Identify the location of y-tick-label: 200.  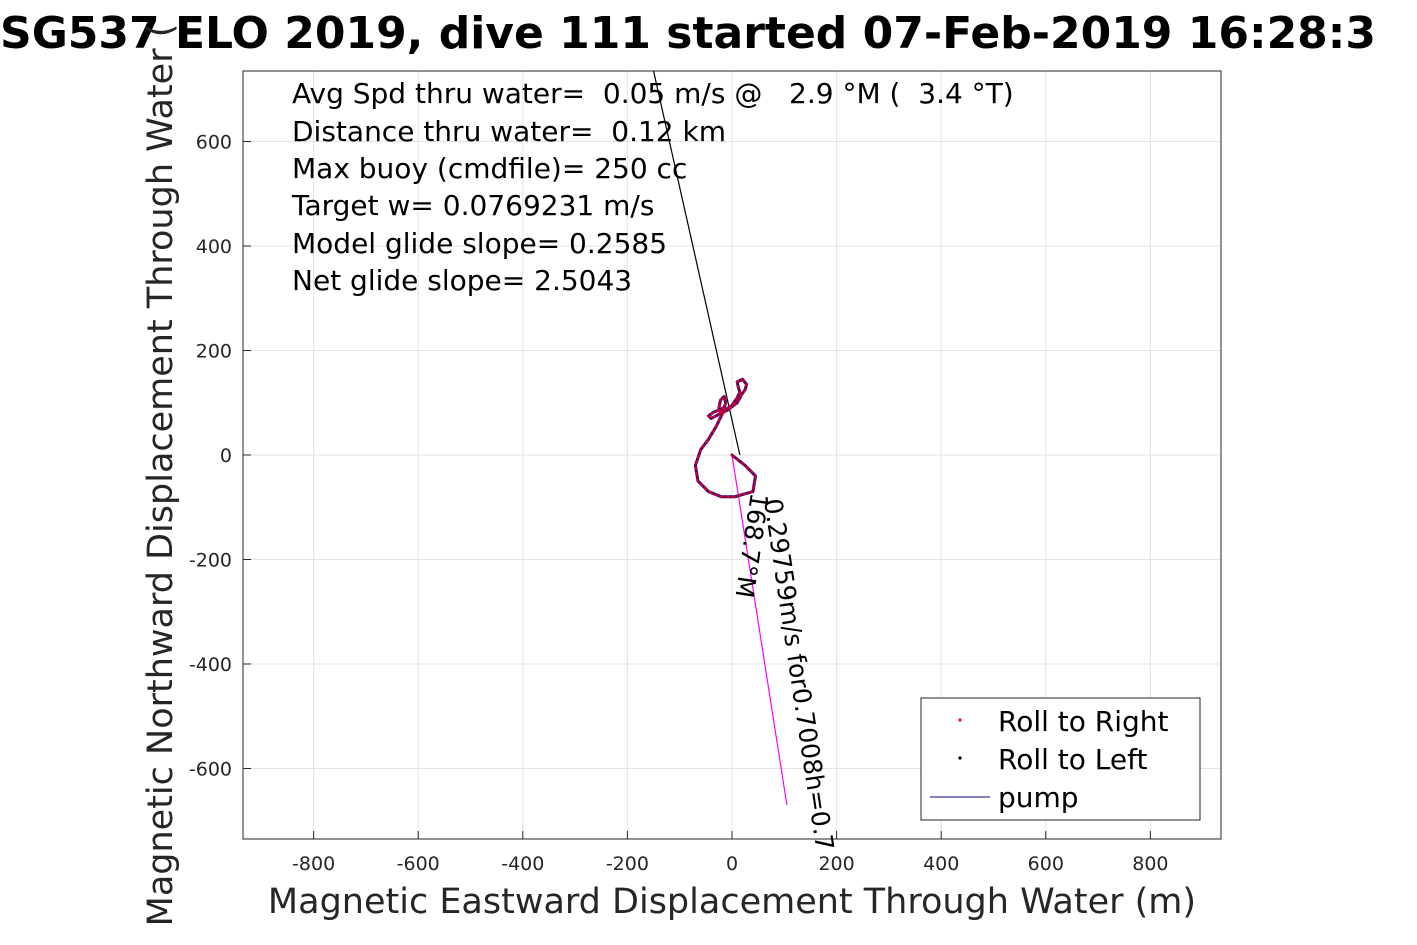
(214, 352).